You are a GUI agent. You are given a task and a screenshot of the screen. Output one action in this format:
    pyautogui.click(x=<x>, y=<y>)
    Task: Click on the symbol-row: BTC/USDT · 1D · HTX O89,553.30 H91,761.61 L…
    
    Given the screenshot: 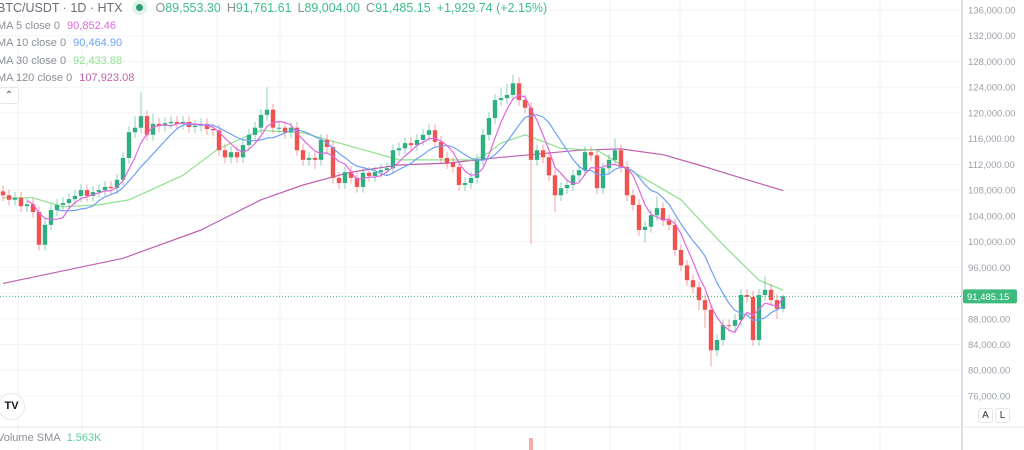 What is the action you would take?
    pyautogui.click(x=276, y=9)
    